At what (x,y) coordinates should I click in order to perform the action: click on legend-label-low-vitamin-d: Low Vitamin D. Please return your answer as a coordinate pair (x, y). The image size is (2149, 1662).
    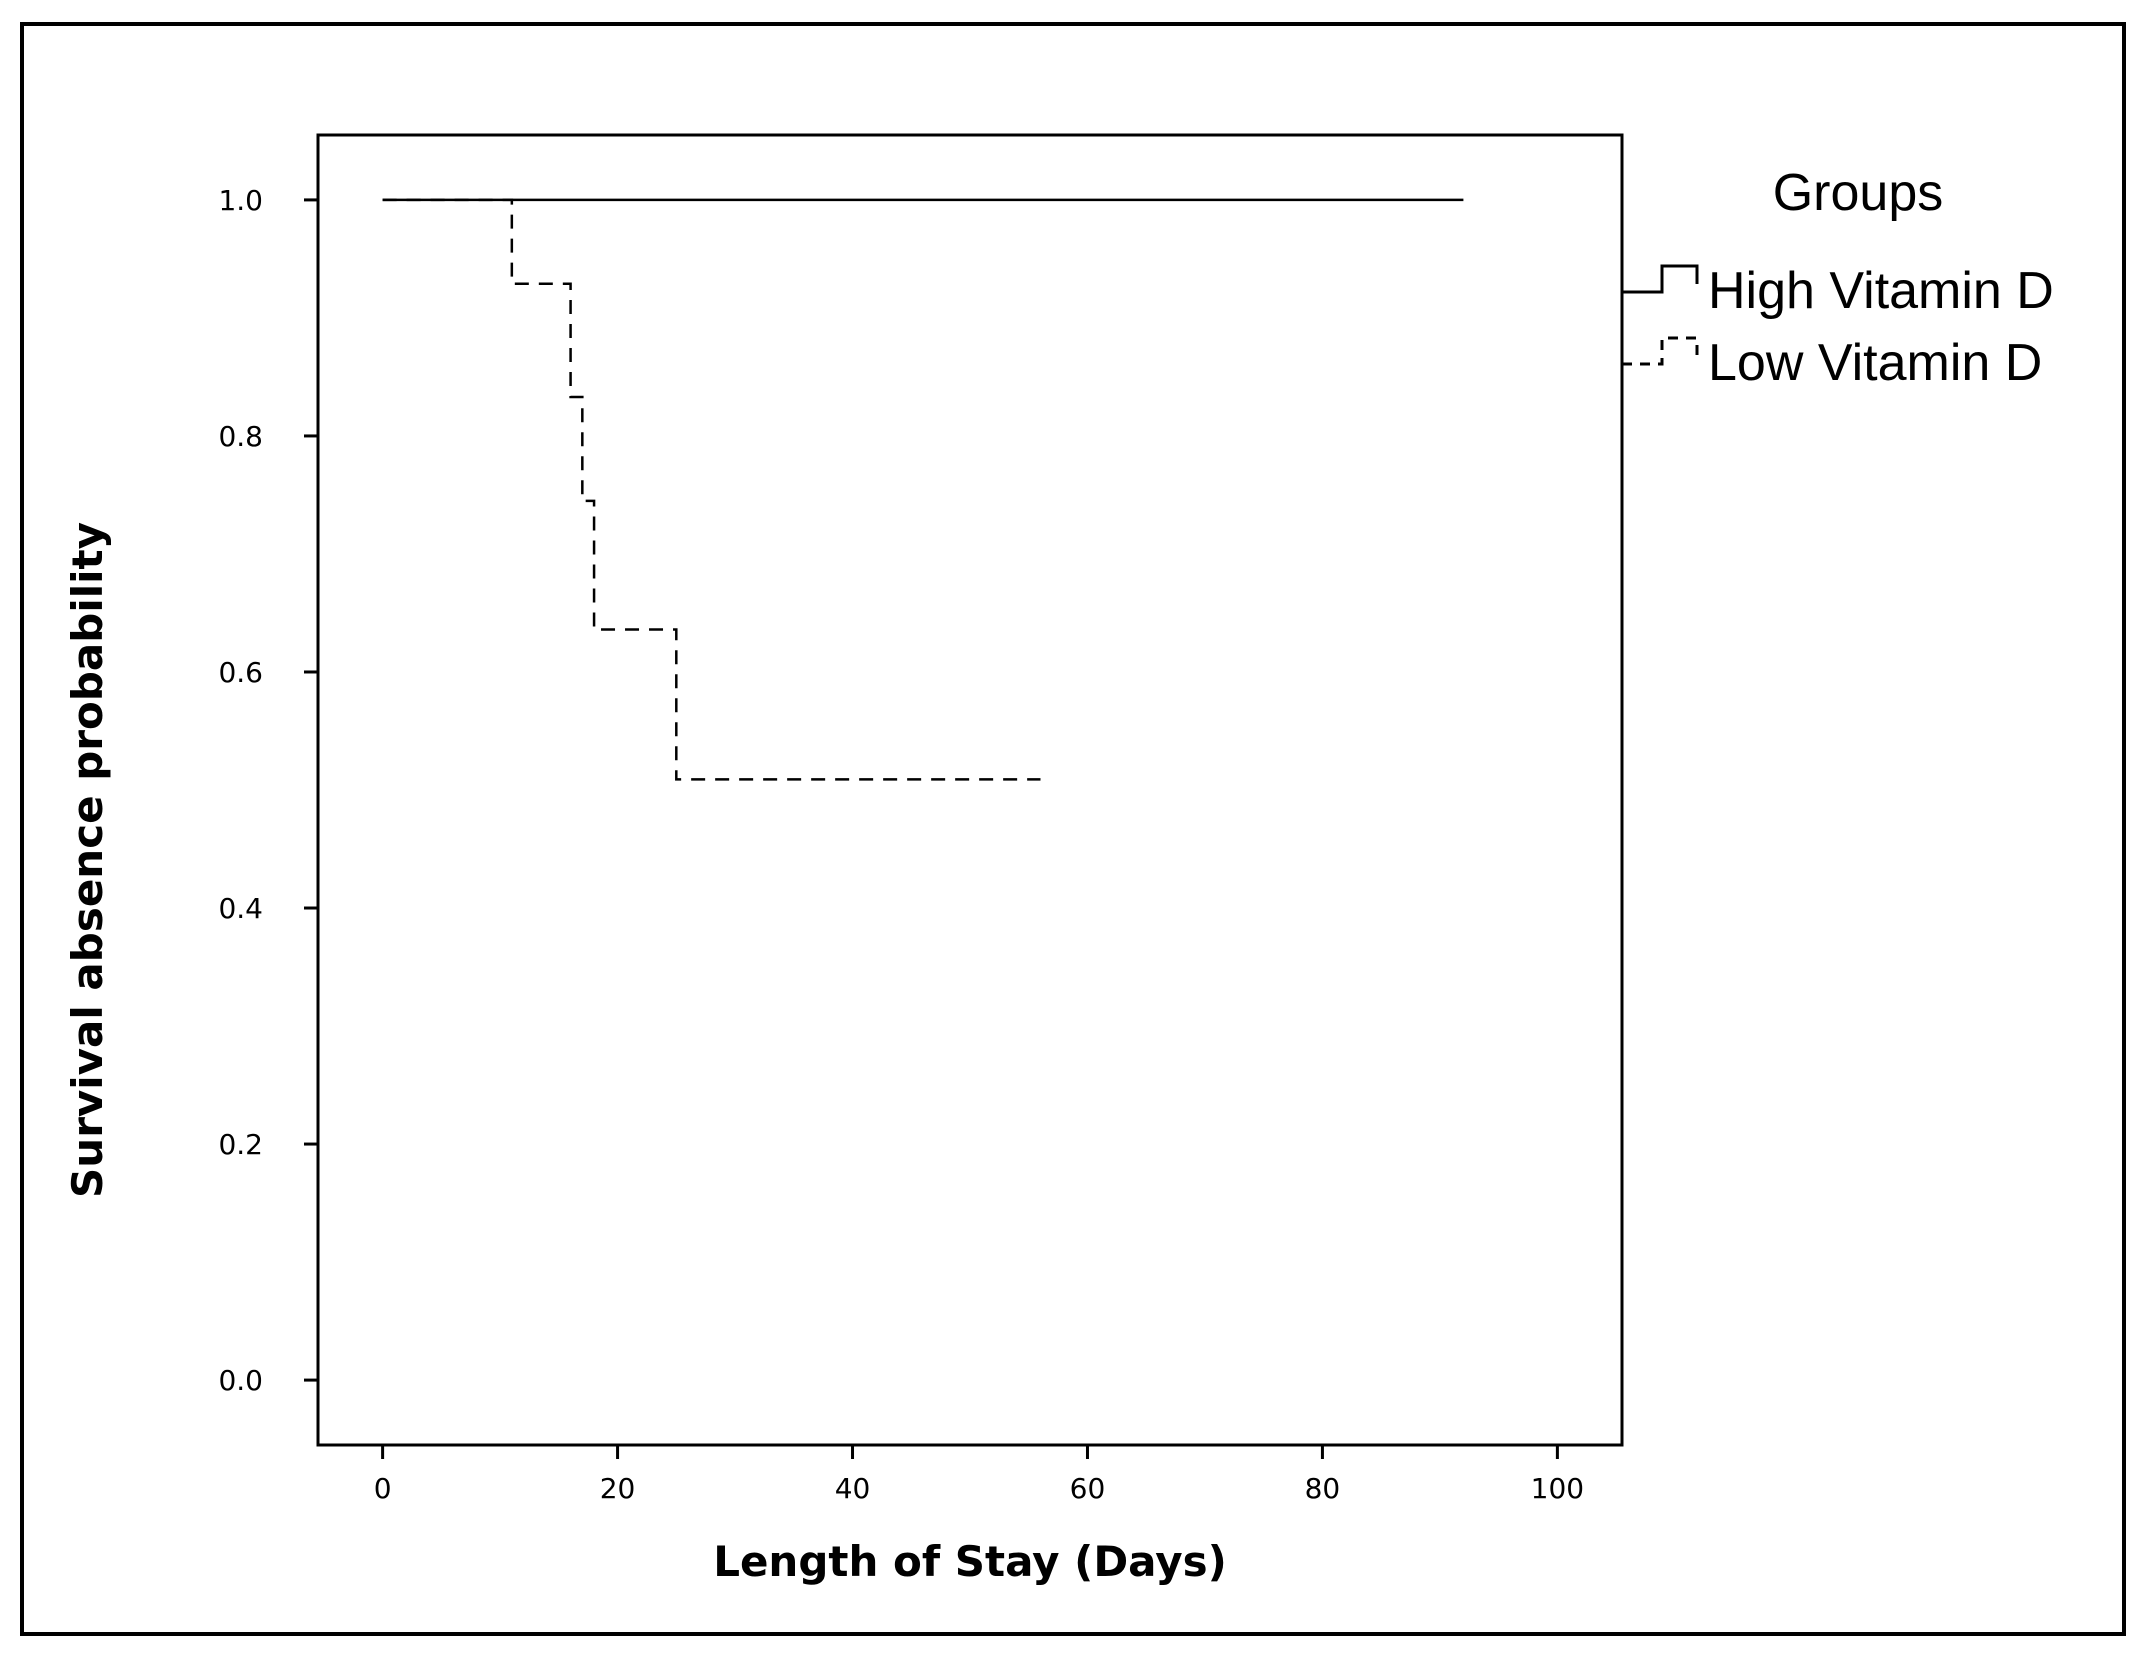
    Looking at the image, I should click on (1875, 363).